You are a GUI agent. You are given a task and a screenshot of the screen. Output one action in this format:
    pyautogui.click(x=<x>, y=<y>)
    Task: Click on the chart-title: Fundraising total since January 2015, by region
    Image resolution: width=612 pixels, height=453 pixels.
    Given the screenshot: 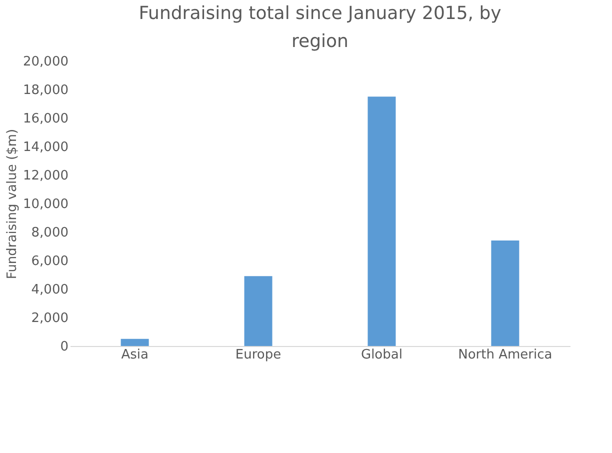 What is the action you would take?
    pyautogui.click(x=320, y=27)
    